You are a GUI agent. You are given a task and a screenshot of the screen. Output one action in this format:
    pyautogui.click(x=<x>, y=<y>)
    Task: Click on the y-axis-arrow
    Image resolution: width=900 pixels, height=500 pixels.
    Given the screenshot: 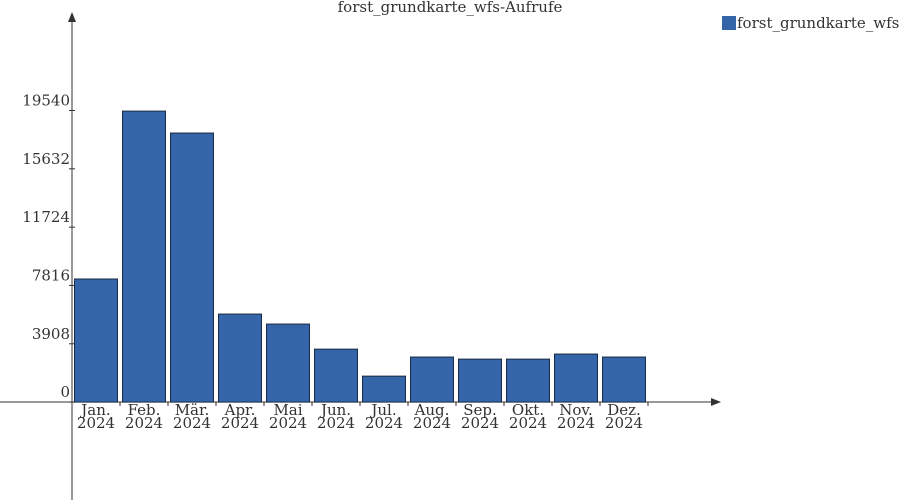 What is the action you would take?
    pyautogui.click(x=72, y=17)
    